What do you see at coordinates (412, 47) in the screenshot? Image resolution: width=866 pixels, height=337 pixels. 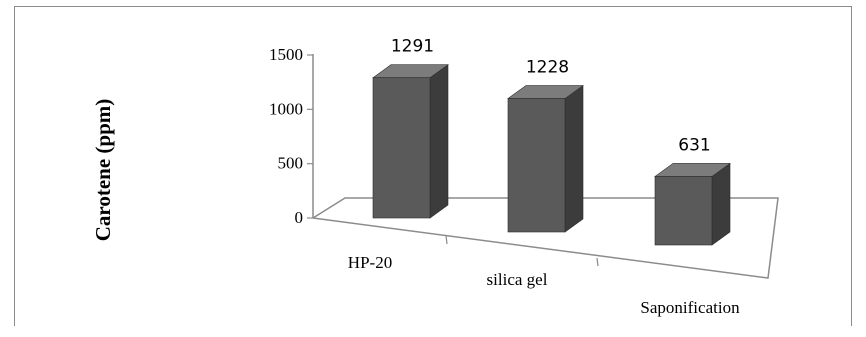 I see `data-label-0: 1291` at bounding box center [412, 47].